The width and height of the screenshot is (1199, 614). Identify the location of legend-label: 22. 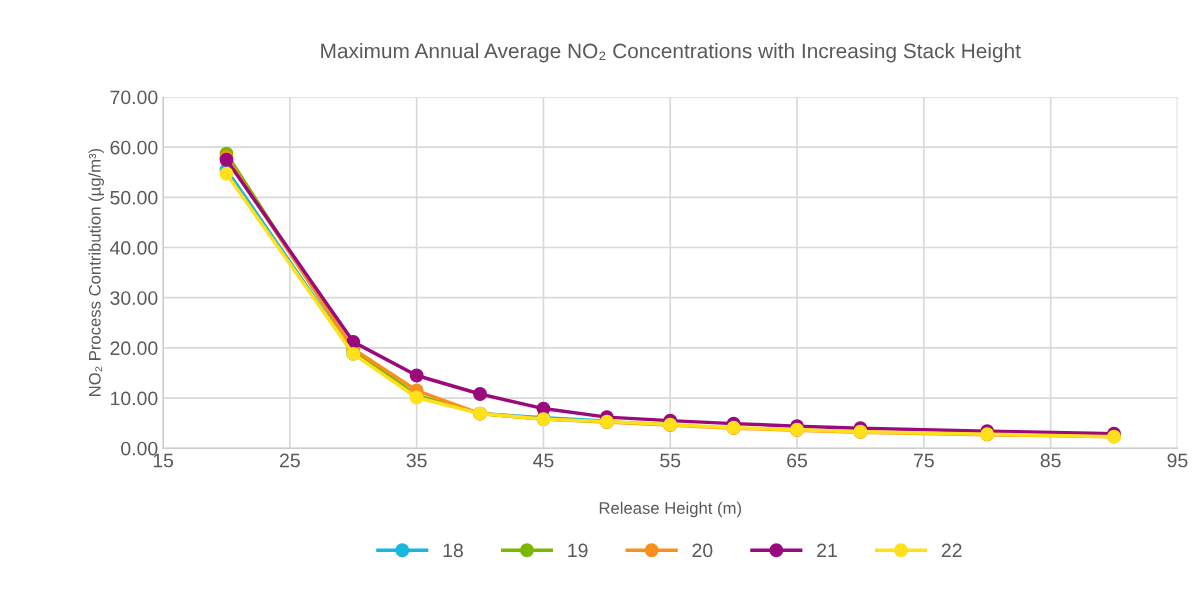
(951, 550).